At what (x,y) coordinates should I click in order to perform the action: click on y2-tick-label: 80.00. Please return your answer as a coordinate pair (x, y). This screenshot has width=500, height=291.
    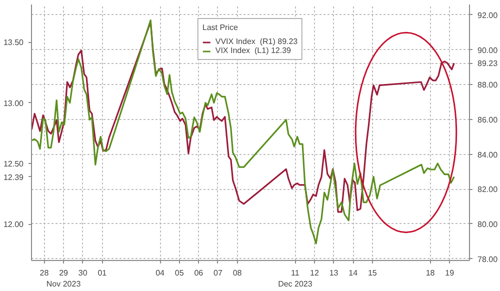
    Looking at the image, I should click on (488, 224).